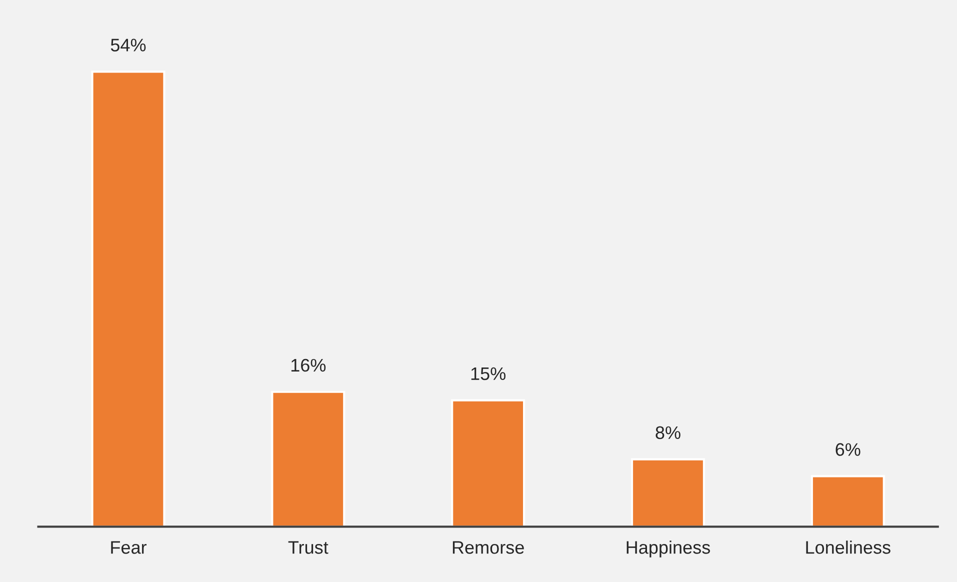 Image resolution: width=957 pixels, height=582 pixels. I want to click on x-tick-label: Happiness, so click(668, 549).